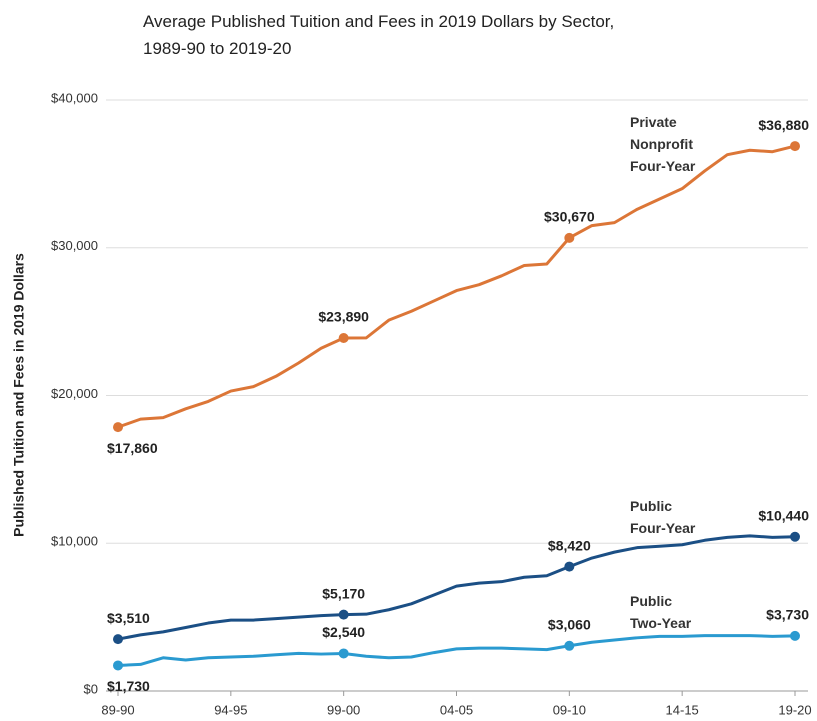 Image resolution: width=817 pixels, height=721 pixels. Describe the element at coordinates (569, 545) in the screenshot. I see `value-label: $8,420` at that location.